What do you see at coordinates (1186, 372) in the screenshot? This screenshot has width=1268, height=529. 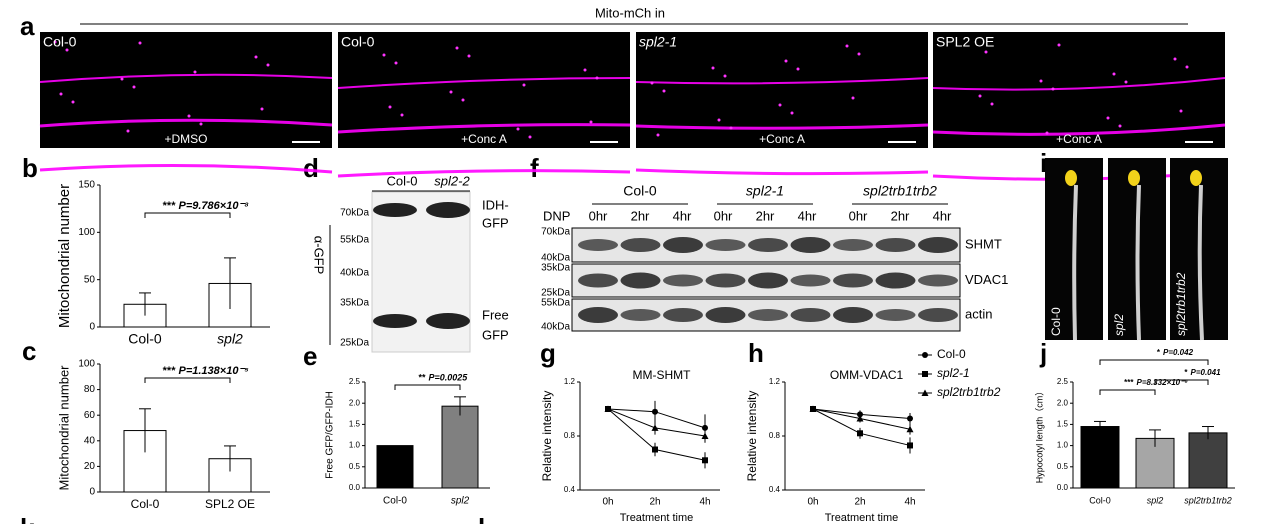 I see `sig-stars: *` at bounding box center [1186, 372].